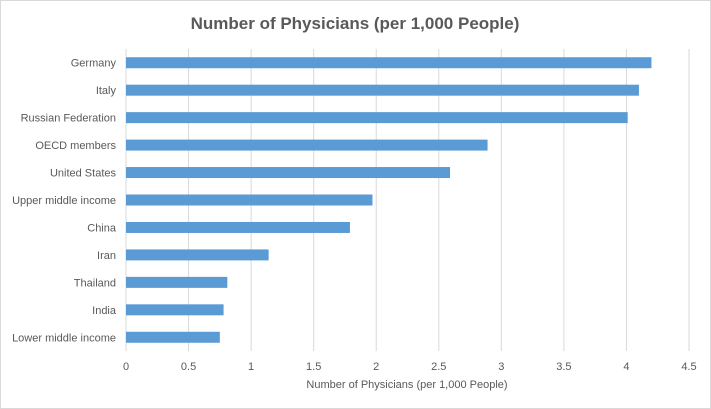  I want to click on x-tick-label: 0, so click(126, 367).